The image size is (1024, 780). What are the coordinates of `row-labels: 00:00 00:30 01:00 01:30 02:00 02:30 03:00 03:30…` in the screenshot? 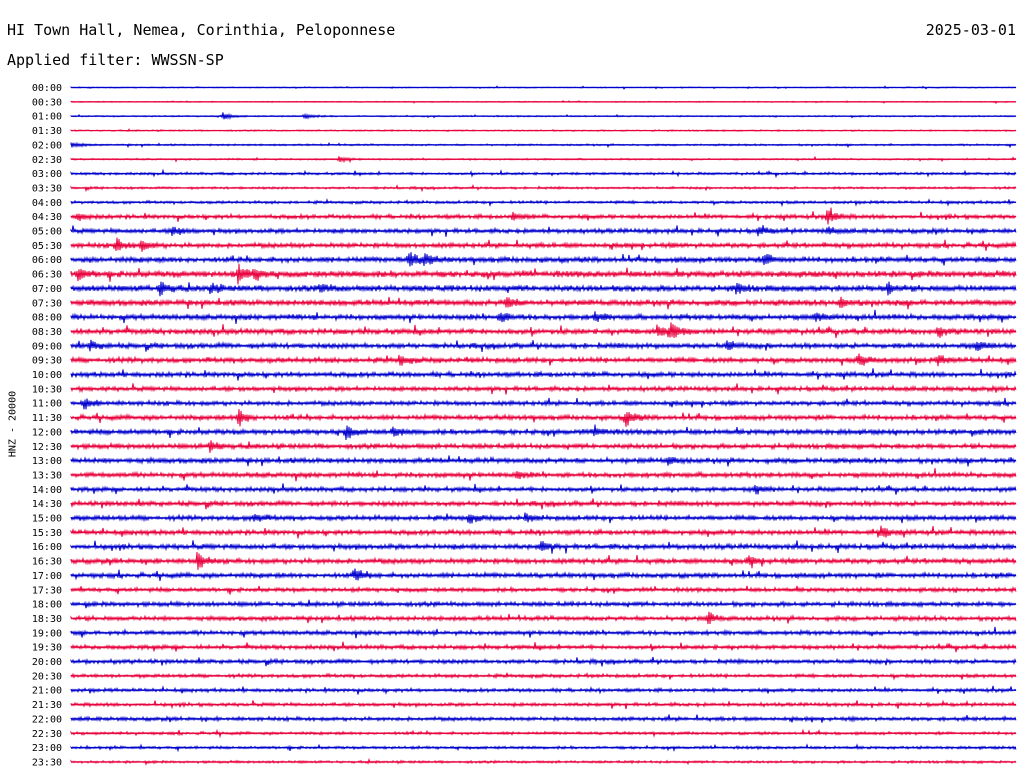 It's located at (47, 425).